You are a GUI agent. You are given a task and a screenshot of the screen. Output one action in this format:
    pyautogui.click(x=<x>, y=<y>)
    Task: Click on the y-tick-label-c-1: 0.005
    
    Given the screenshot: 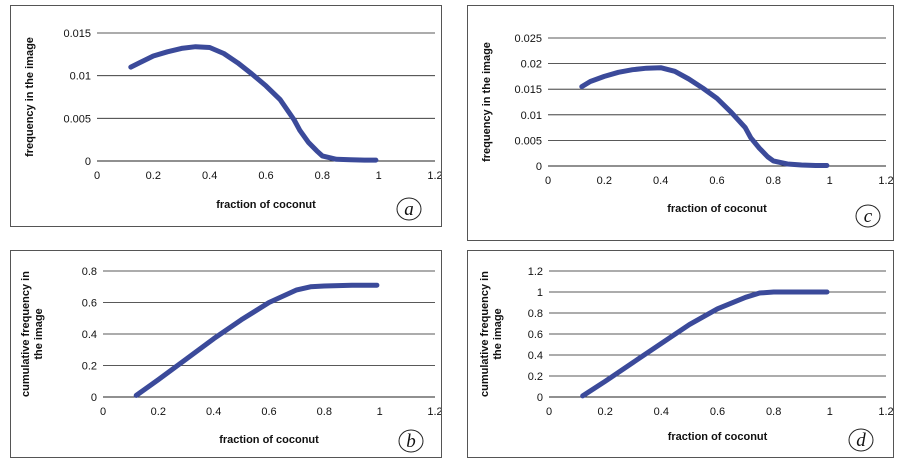 What is the action you would take?
    pyautogui.click(x=528, y=141)
    